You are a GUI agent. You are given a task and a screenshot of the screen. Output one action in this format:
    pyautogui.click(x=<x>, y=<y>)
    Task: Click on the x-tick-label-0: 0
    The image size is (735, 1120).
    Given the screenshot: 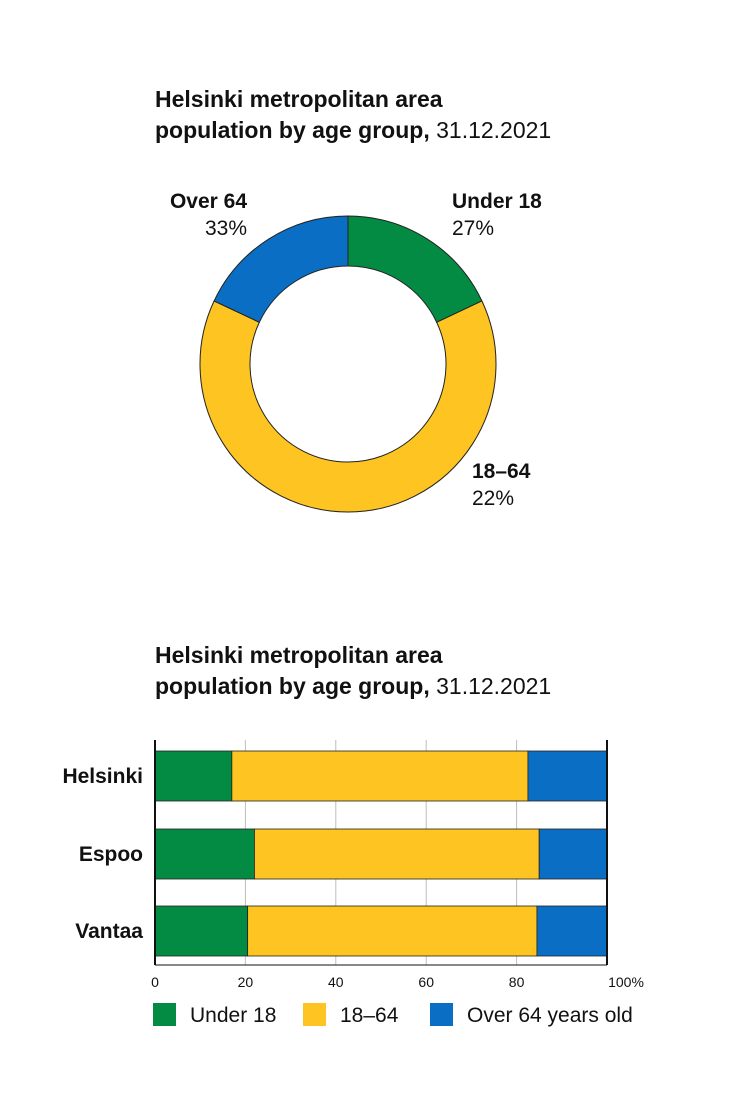 What is the action you would take?
    pyautogui.click(x=155, y=982)
    